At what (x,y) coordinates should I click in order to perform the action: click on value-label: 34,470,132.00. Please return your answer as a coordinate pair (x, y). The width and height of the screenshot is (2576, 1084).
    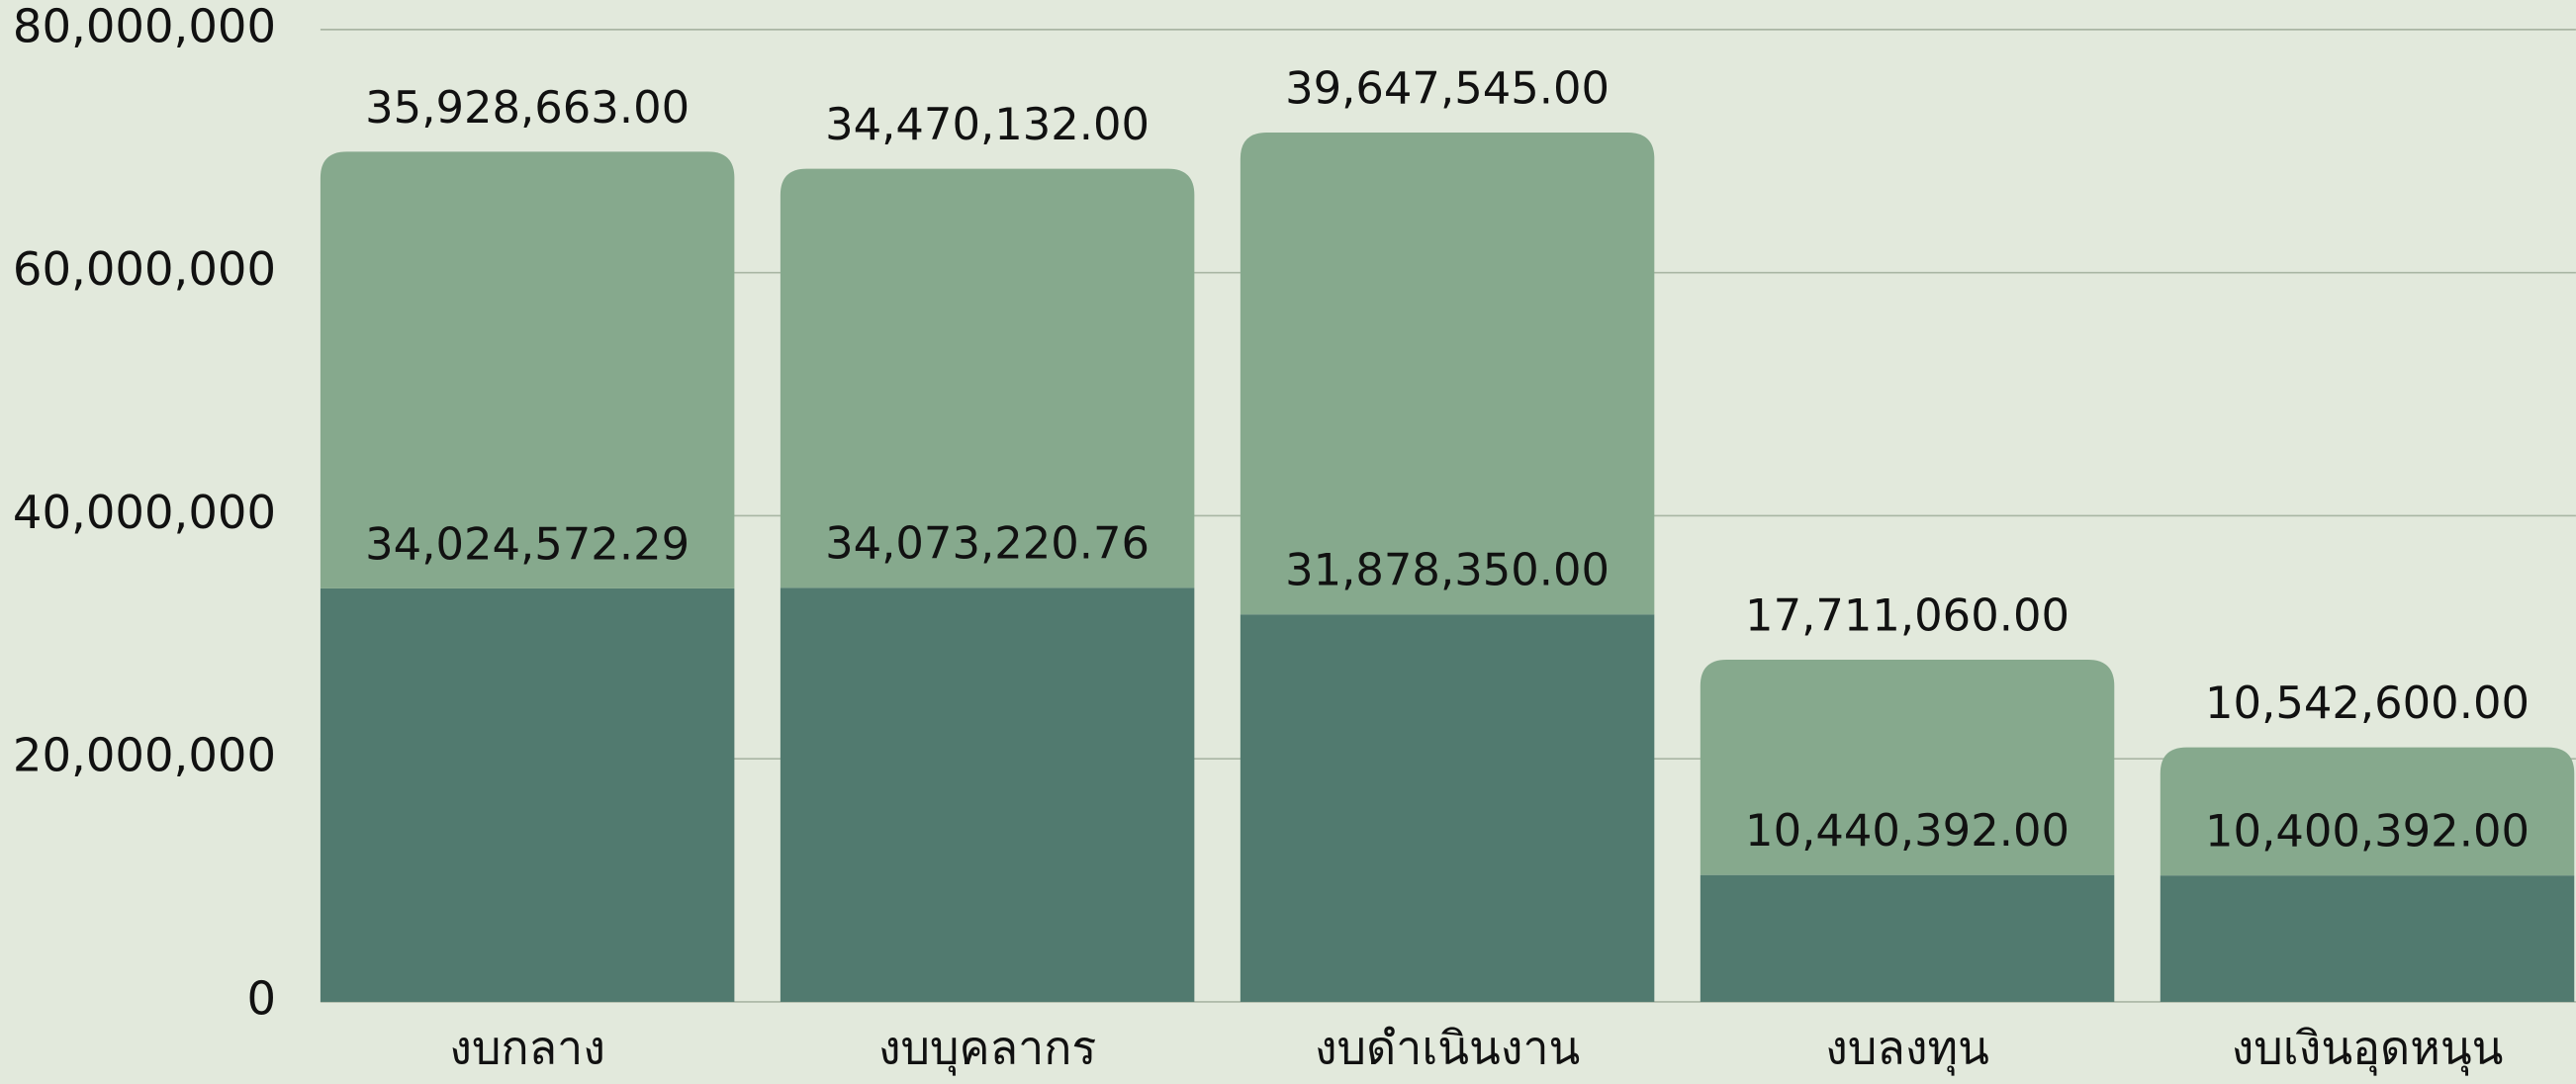
    Looking at the image, I should click on (988, 124).